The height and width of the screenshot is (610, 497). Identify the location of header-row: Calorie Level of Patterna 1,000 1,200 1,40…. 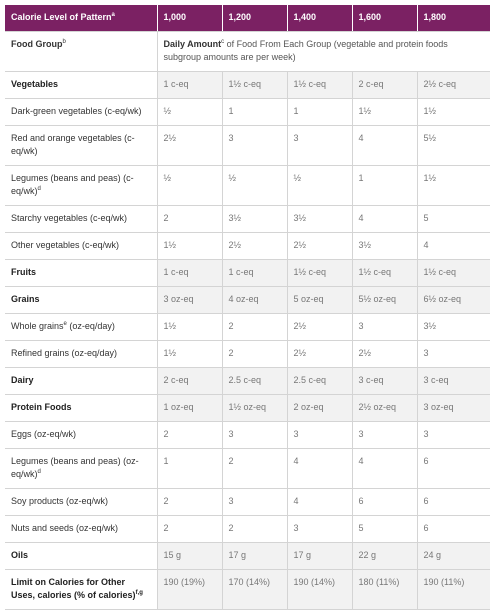
(247, 18).